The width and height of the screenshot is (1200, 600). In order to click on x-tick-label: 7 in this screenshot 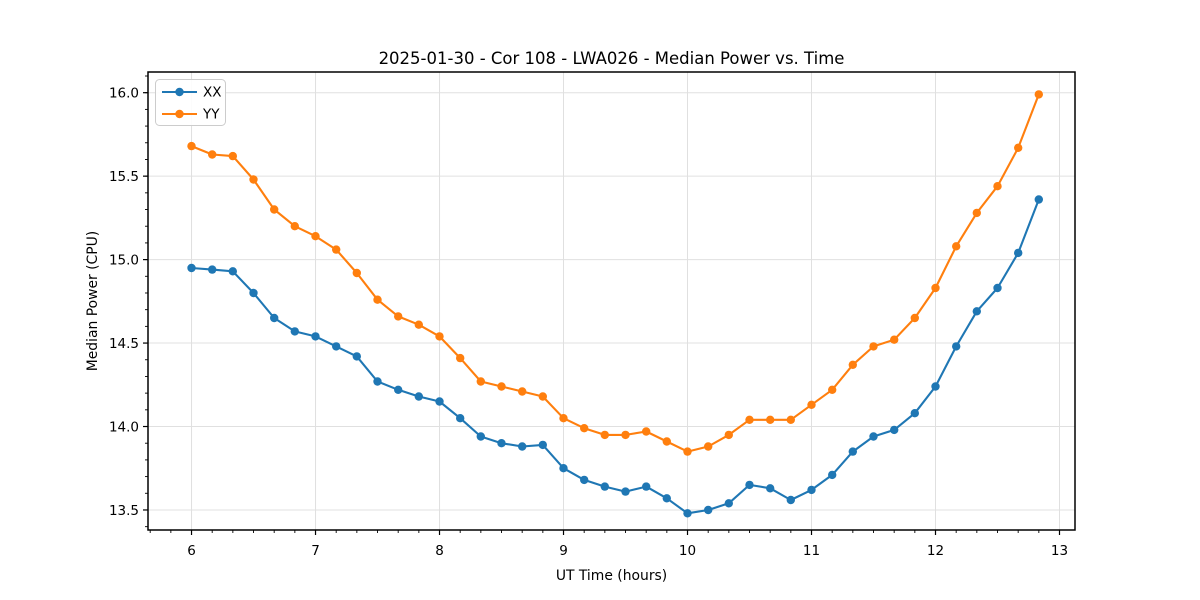, I will do `click(315, 551)`.